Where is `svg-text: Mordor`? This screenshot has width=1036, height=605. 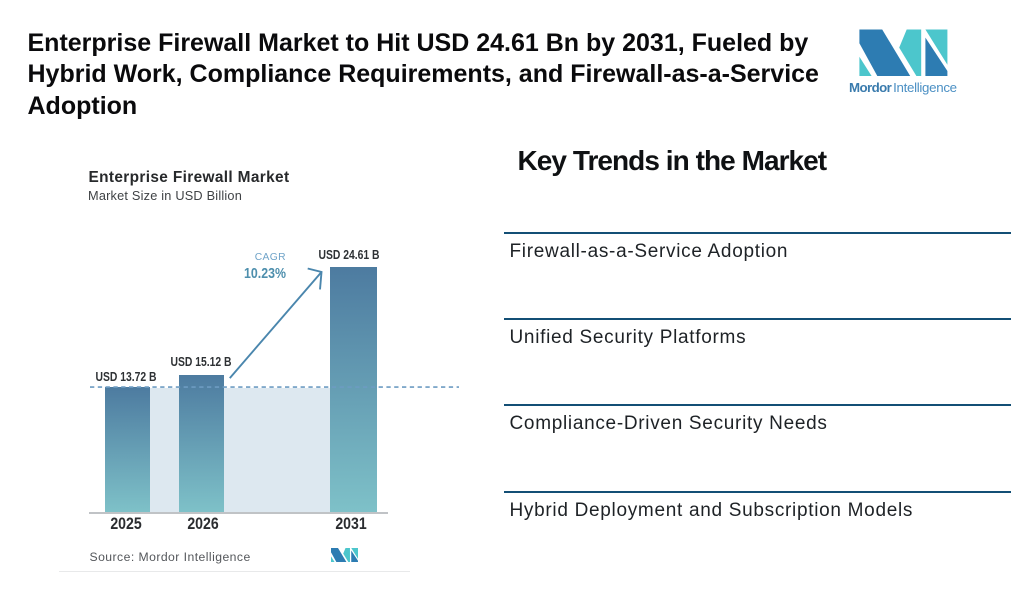
svg-text: Mordor is located at coordinates (870, 87).